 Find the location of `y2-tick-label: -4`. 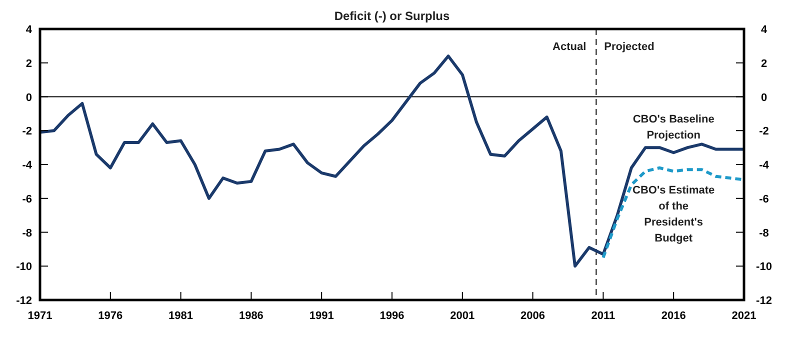

y2-tick-label: -4 is located at coordinates (764, 166).